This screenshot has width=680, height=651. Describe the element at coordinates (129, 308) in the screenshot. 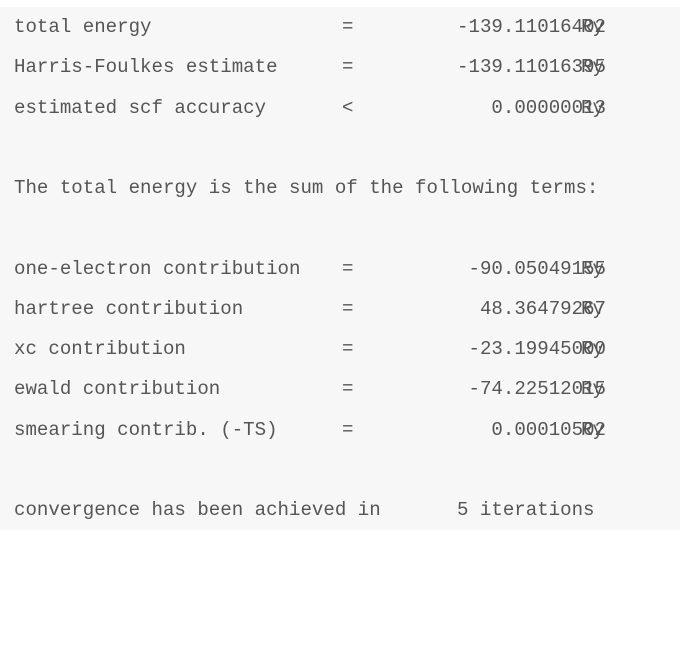

I see `row-label: hartree contribution` at that location.